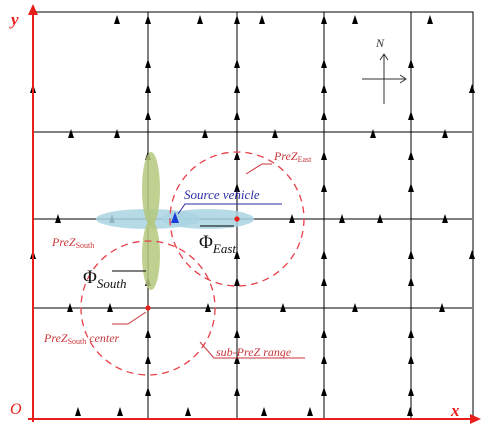 This screenshot has height=429, width=490. What do you see at coordinates (380, 43) in the screenshot?
I see `compass-north-label: N` at bounding box center [380, 43].